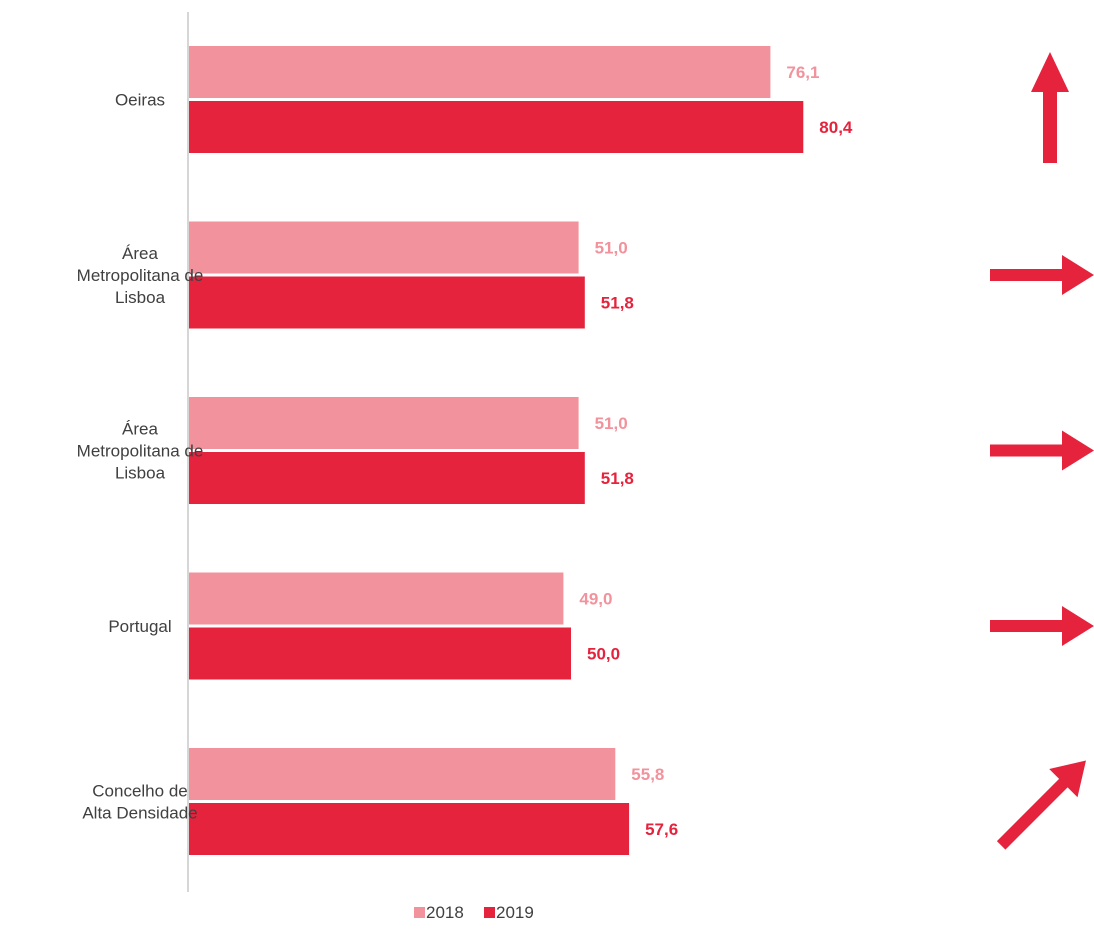 Image resolution: width=1094 pixels, height=940 pixels. What do you see at coordinates (474, 912) in the screenshot?
I see `legend: 2018 2019` at bounding box center [474, 912].